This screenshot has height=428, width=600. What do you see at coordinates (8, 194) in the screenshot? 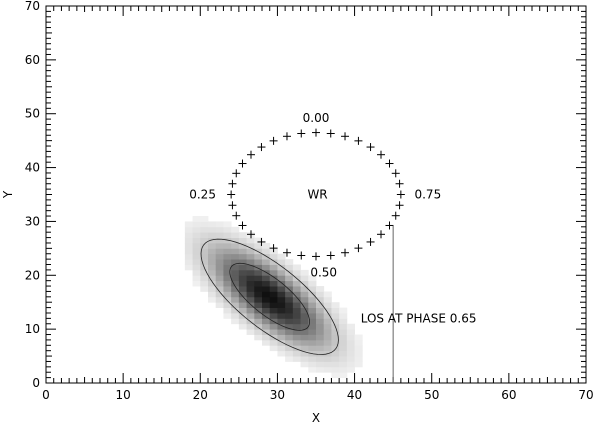
I see `y-axis-label: Y` at bounding box center [8, 194].